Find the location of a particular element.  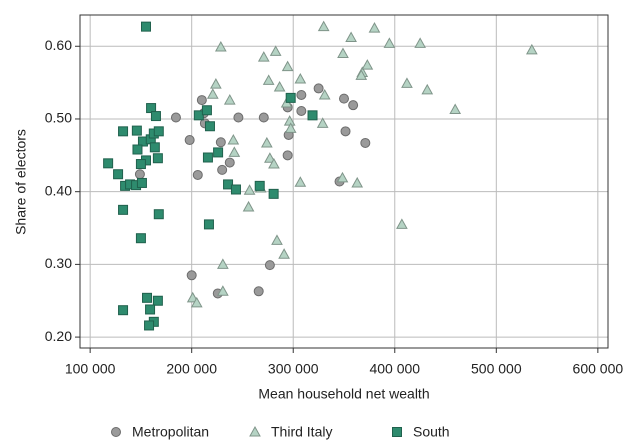

x-tick-label: 400 000 is located at coordinates (394, 369).